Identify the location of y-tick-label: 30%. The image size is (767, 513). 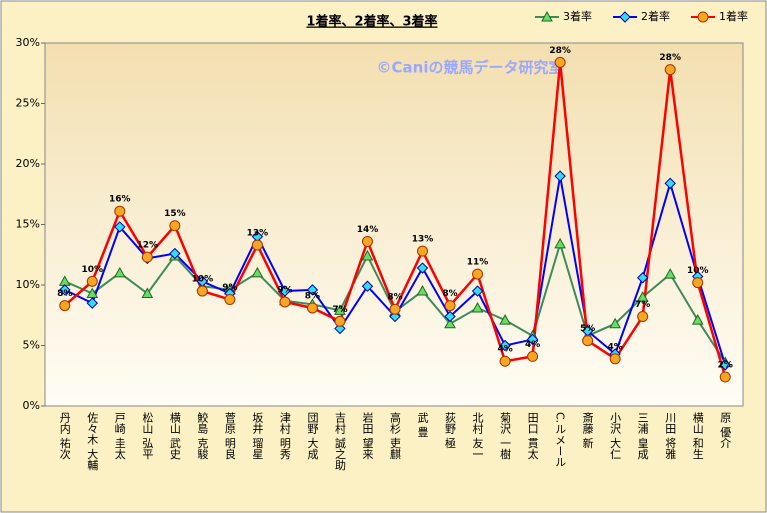
(28, 42).